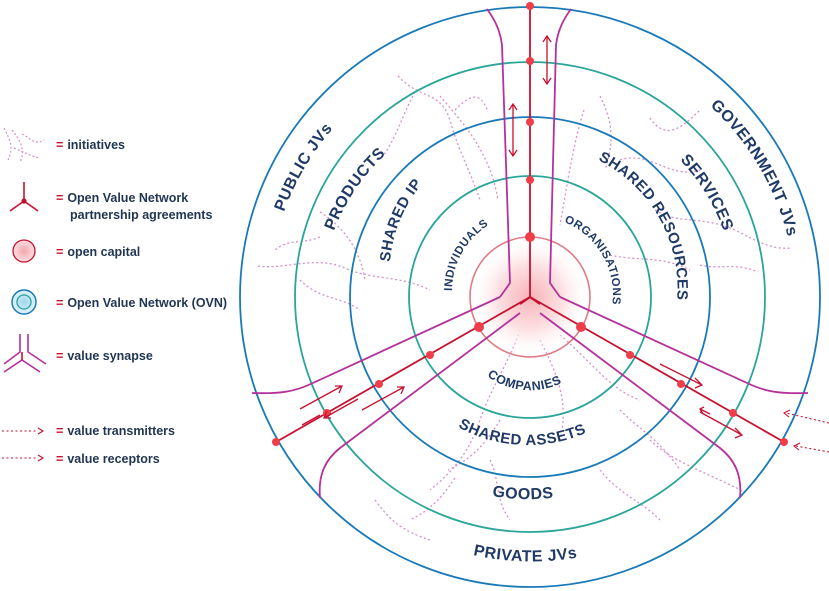 This screenshot has width=829, height=591. I want to click on svg-text: PRODUCTS, so click(355, 189).